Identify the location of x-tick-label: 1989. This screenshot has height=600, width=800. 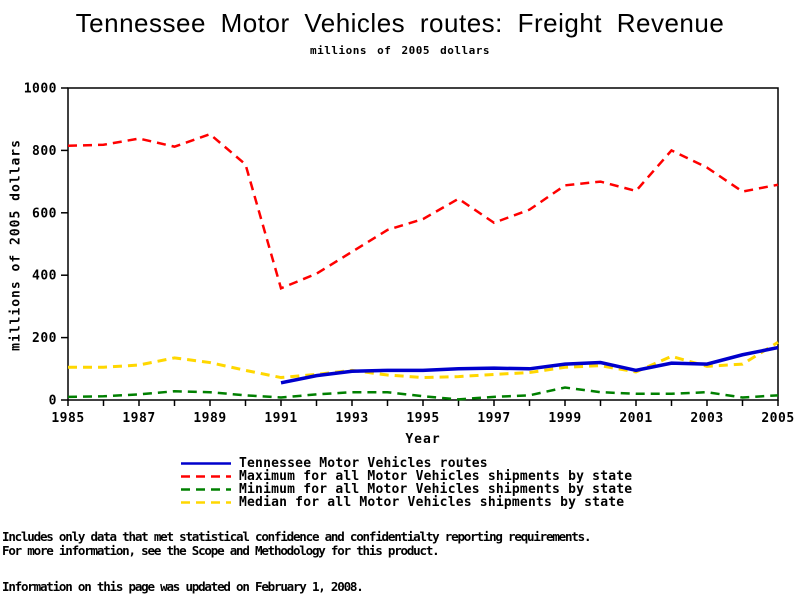
(209, 418).